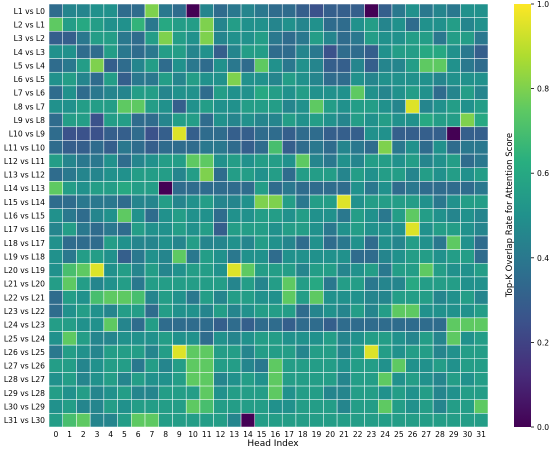 The image size is (555, 455). Describe the element at coordinates (316, 215) in the screenshot. I see `heatmap-cell-r15-c19` at that location.